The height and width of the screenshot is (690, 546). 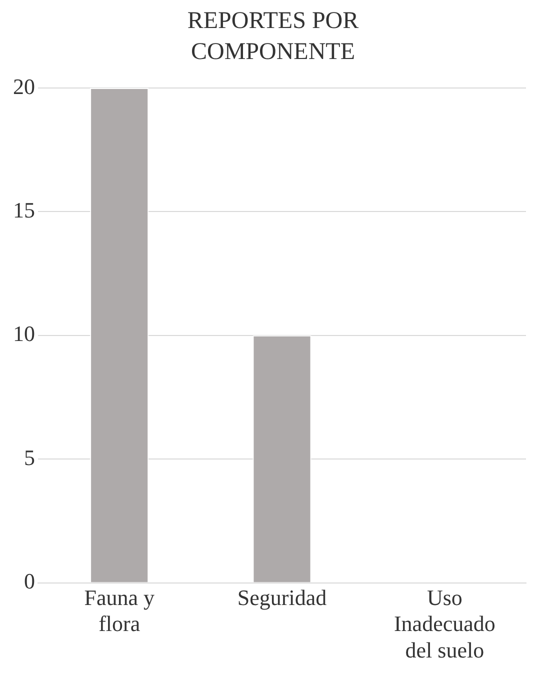 What do you see at coordinates (29, 581) in the screenshot?
I see `y-tick-label: 0` at bounding box center [29, 581].